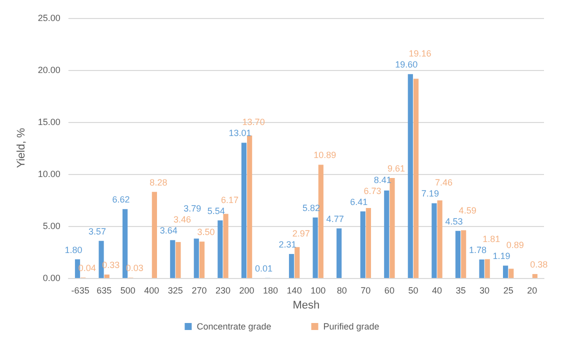  What do you see at coordinates (246, 291) in the screenshot?
I see `x-tick-label: 200` at bounding box center [246, 291].